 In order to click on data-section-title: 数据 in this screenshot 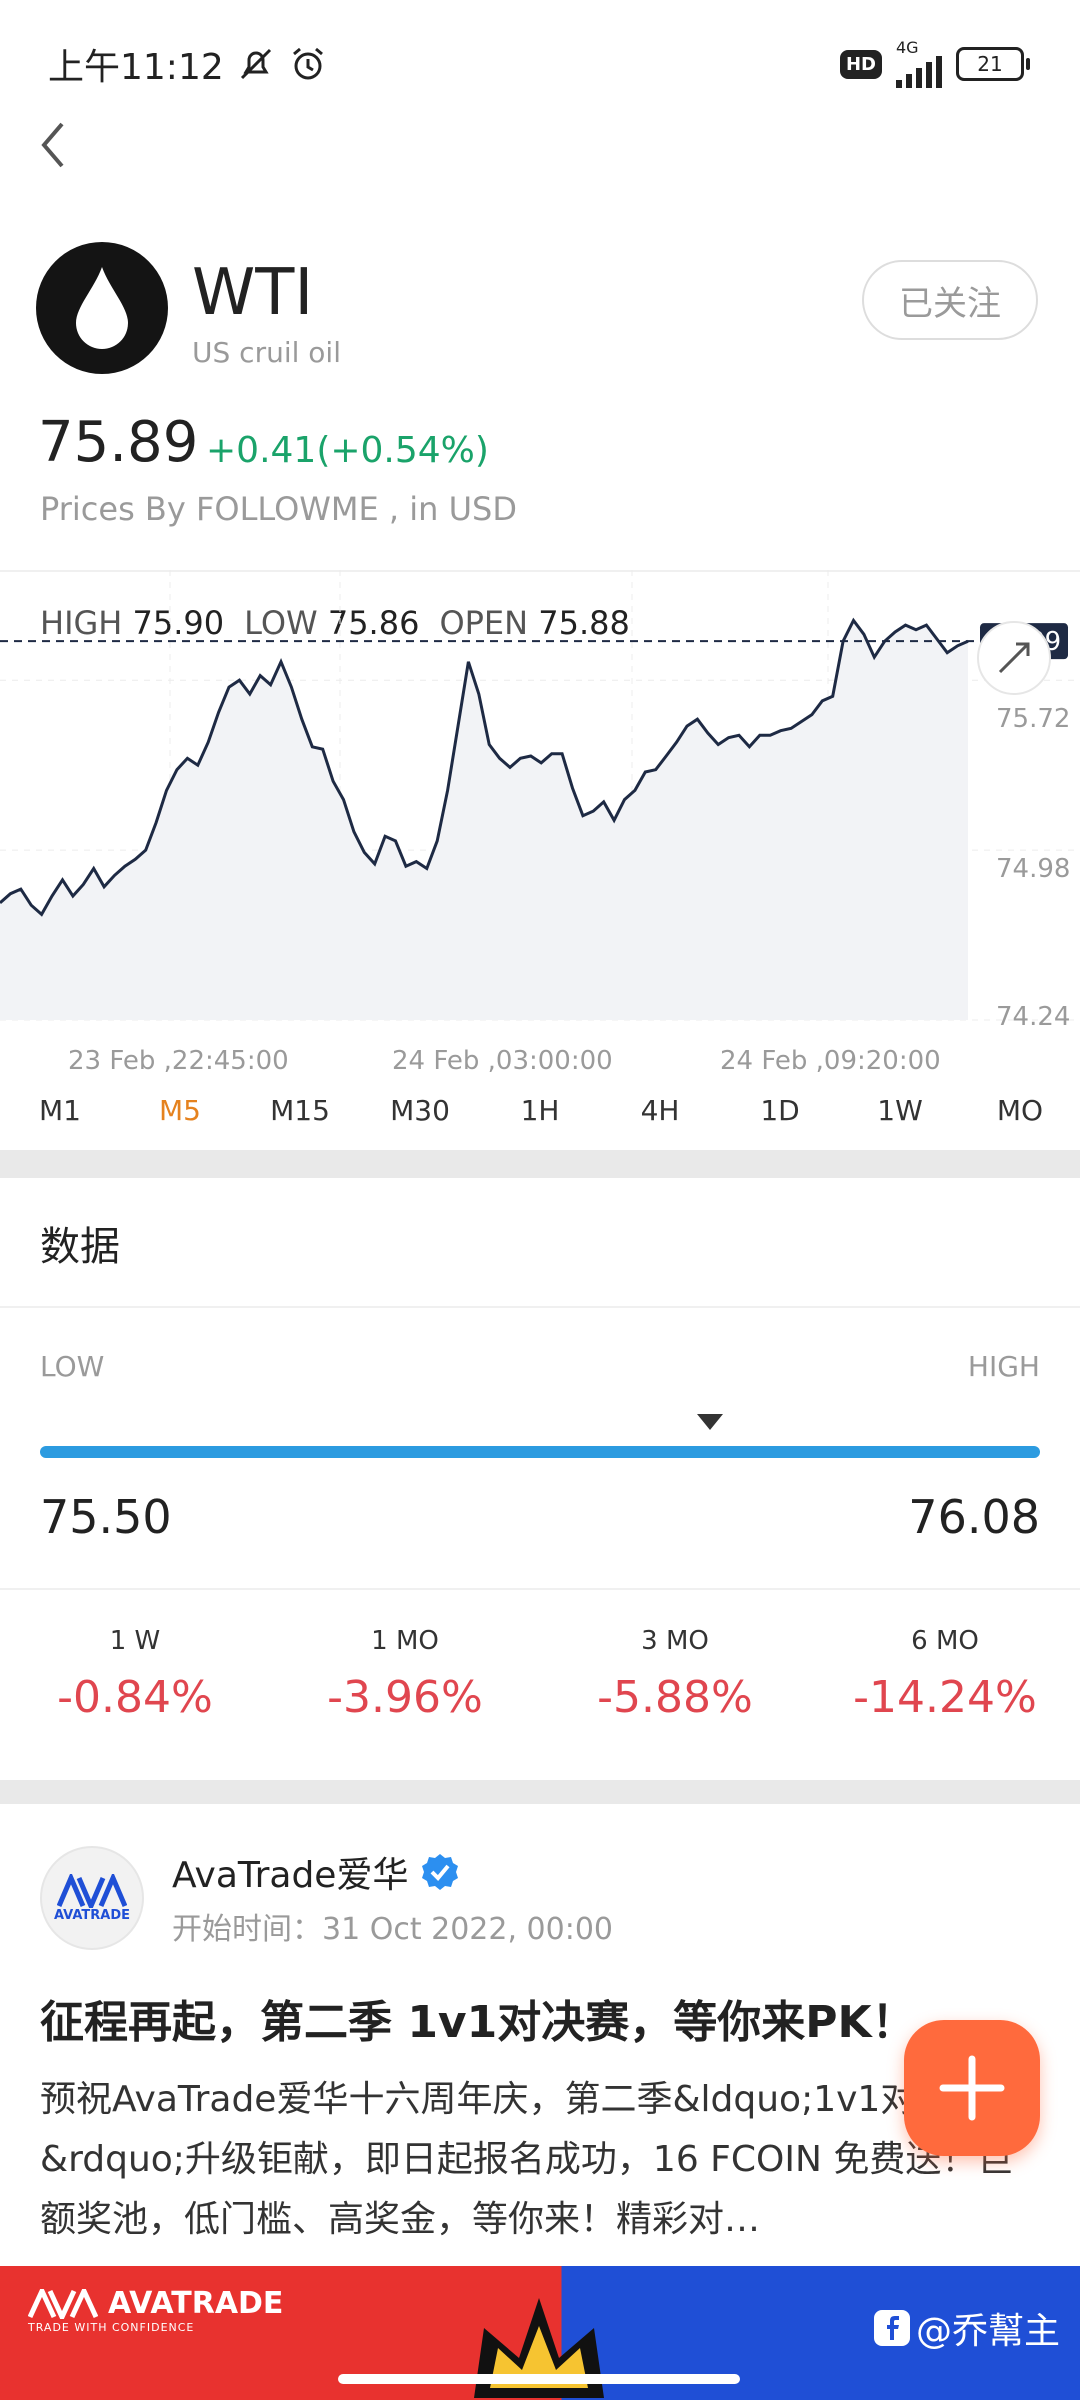, I will do `click(80, 1247)`.